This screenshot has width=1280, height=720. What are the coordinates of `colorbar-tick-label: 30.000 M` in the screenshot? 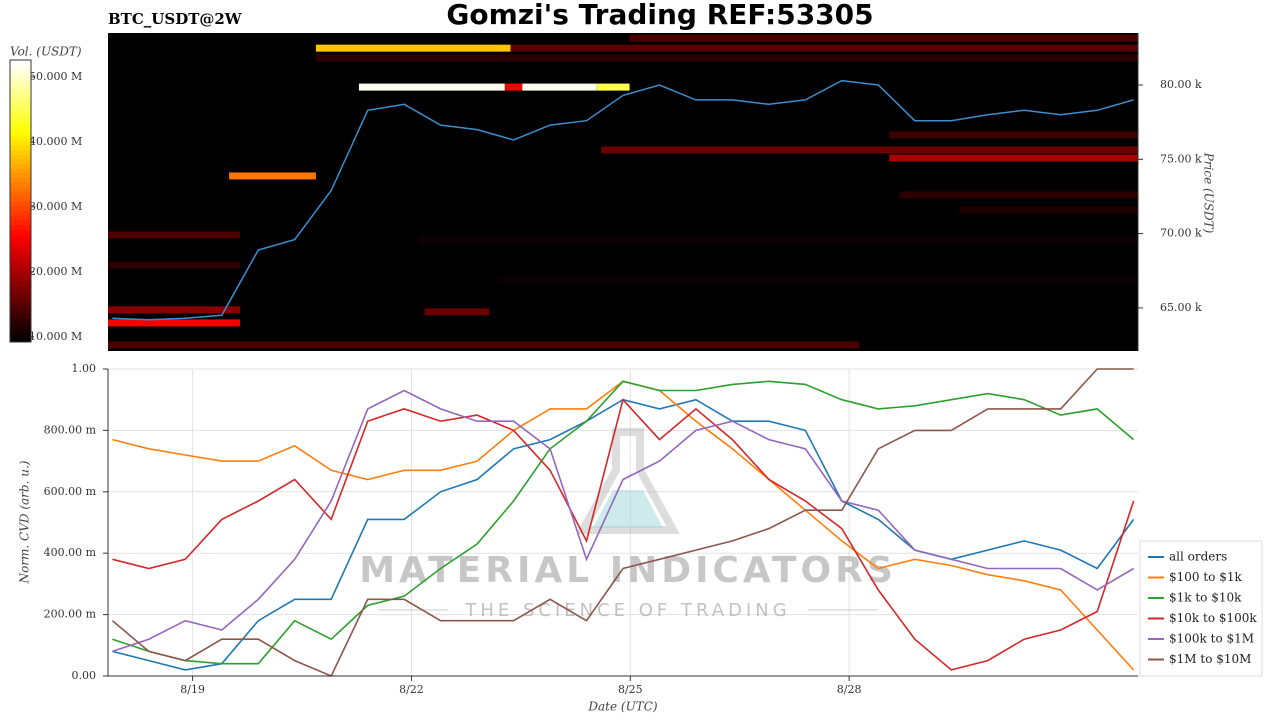 It's located at (55, 206).